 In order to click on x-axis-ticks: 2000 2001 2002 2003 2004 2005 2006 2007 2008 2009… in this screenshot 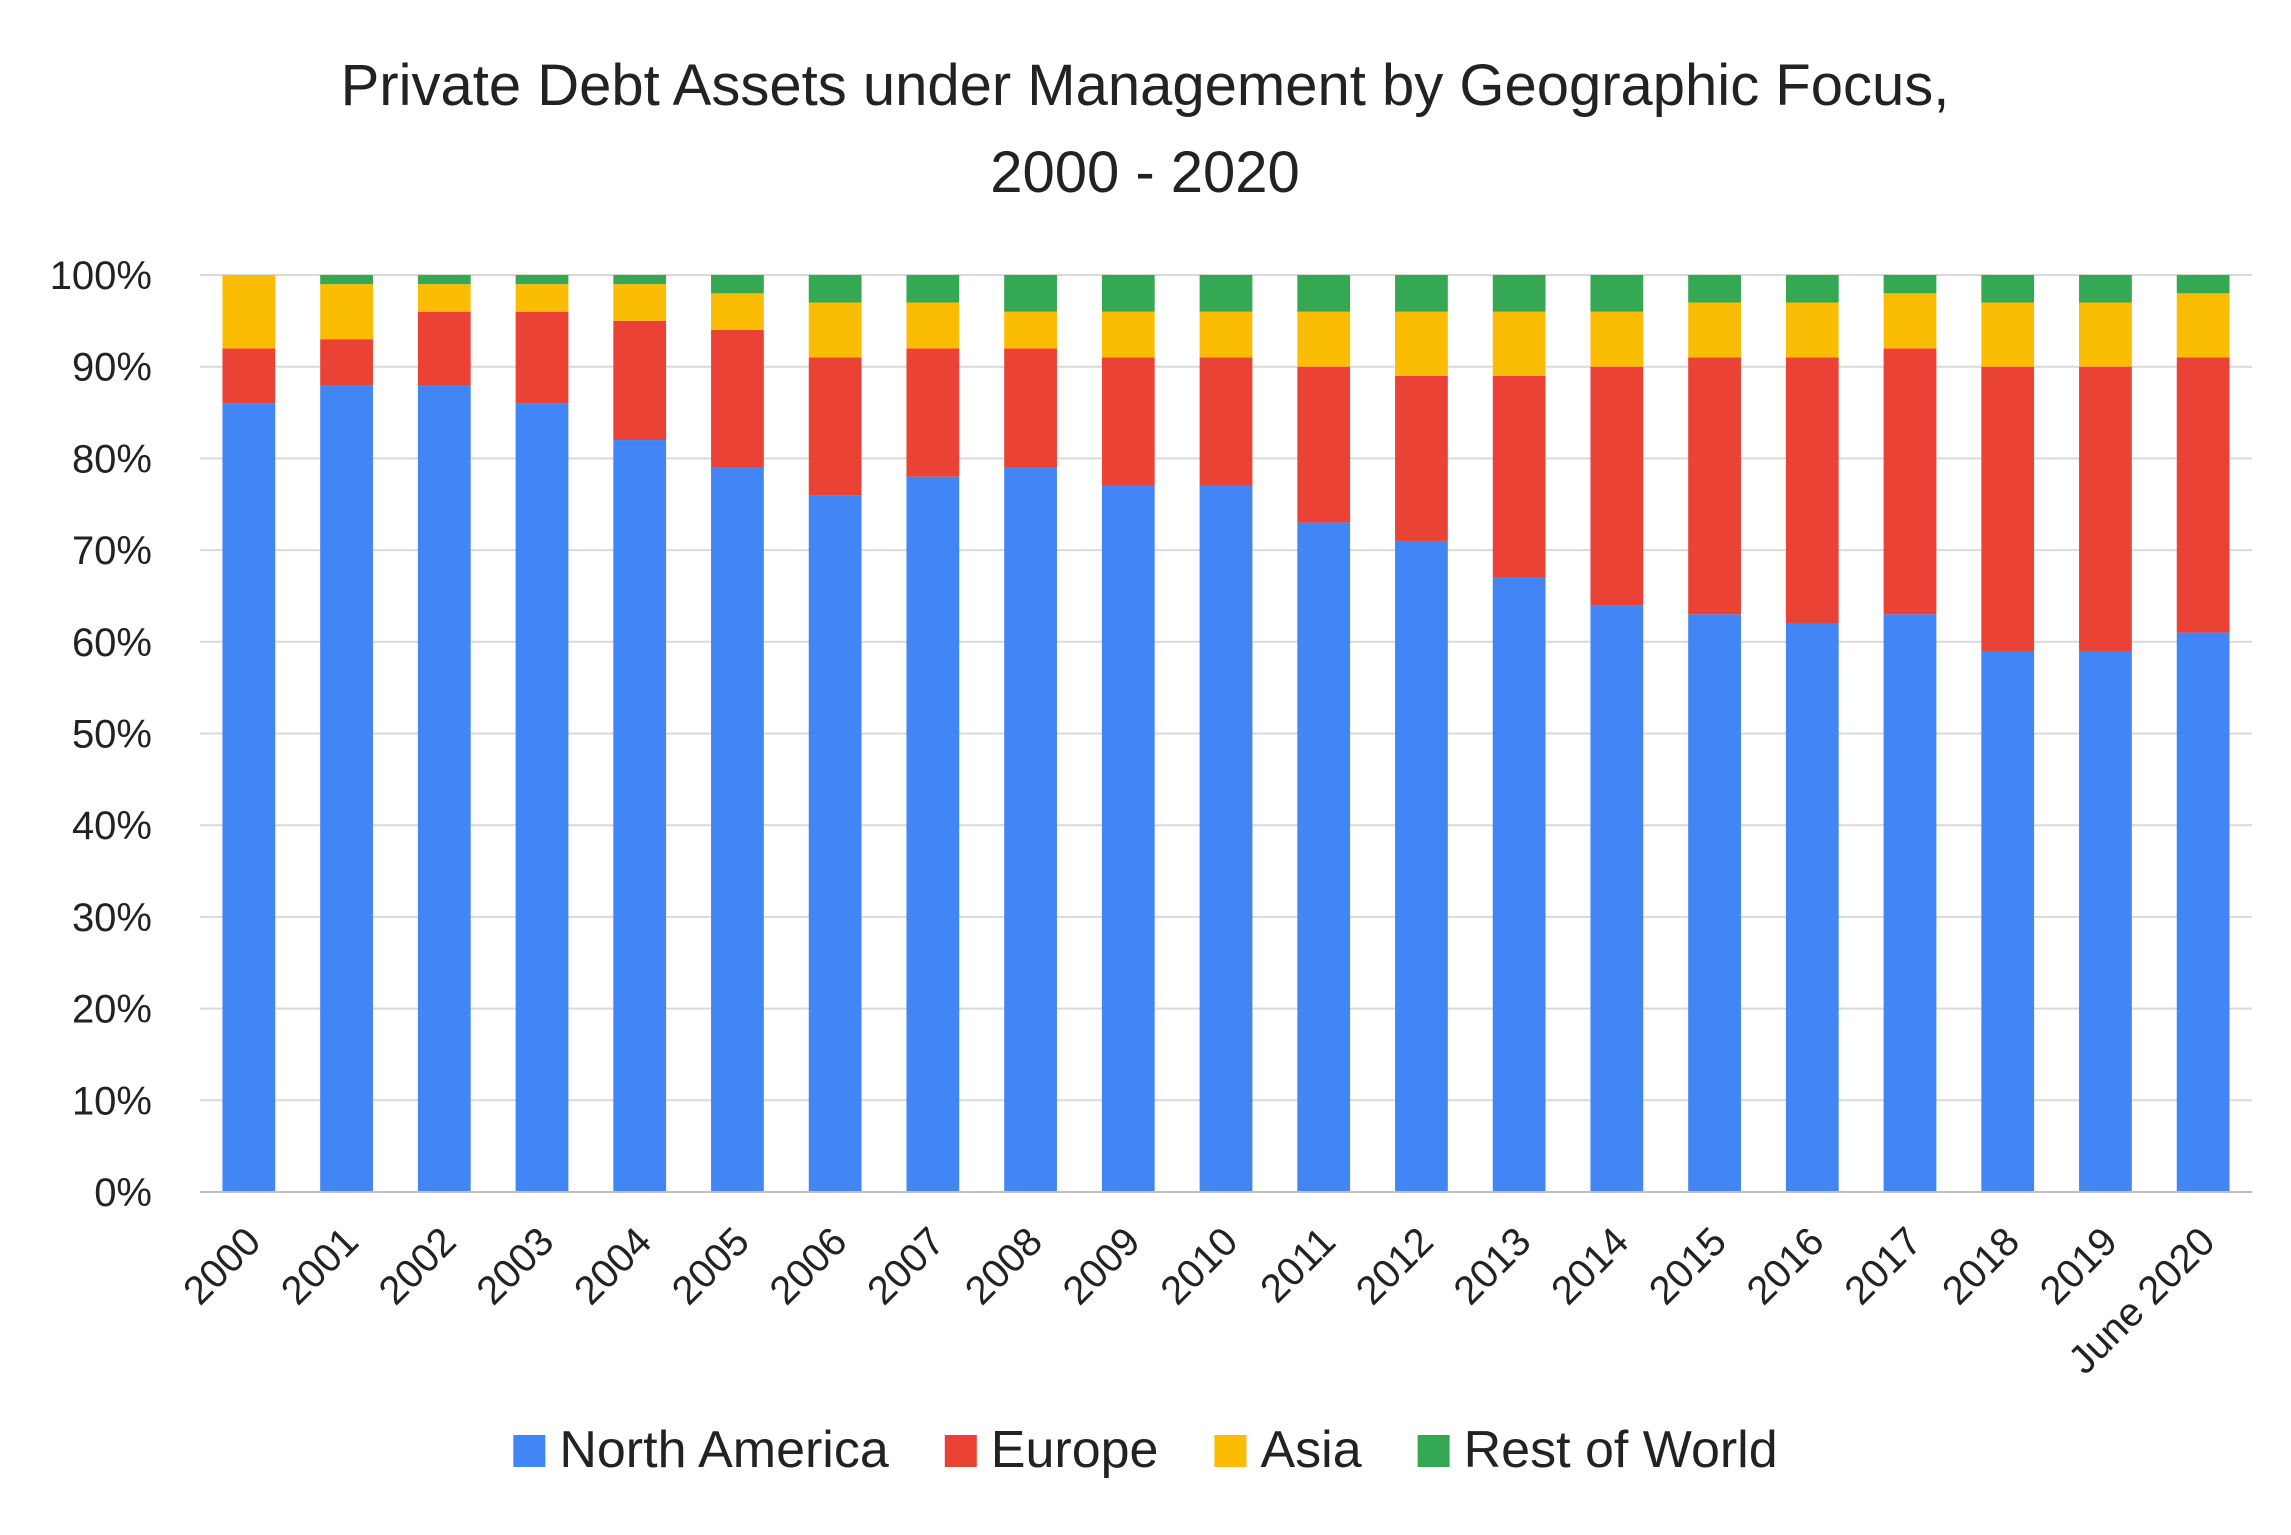, I will do `click(1199, 1300)`.